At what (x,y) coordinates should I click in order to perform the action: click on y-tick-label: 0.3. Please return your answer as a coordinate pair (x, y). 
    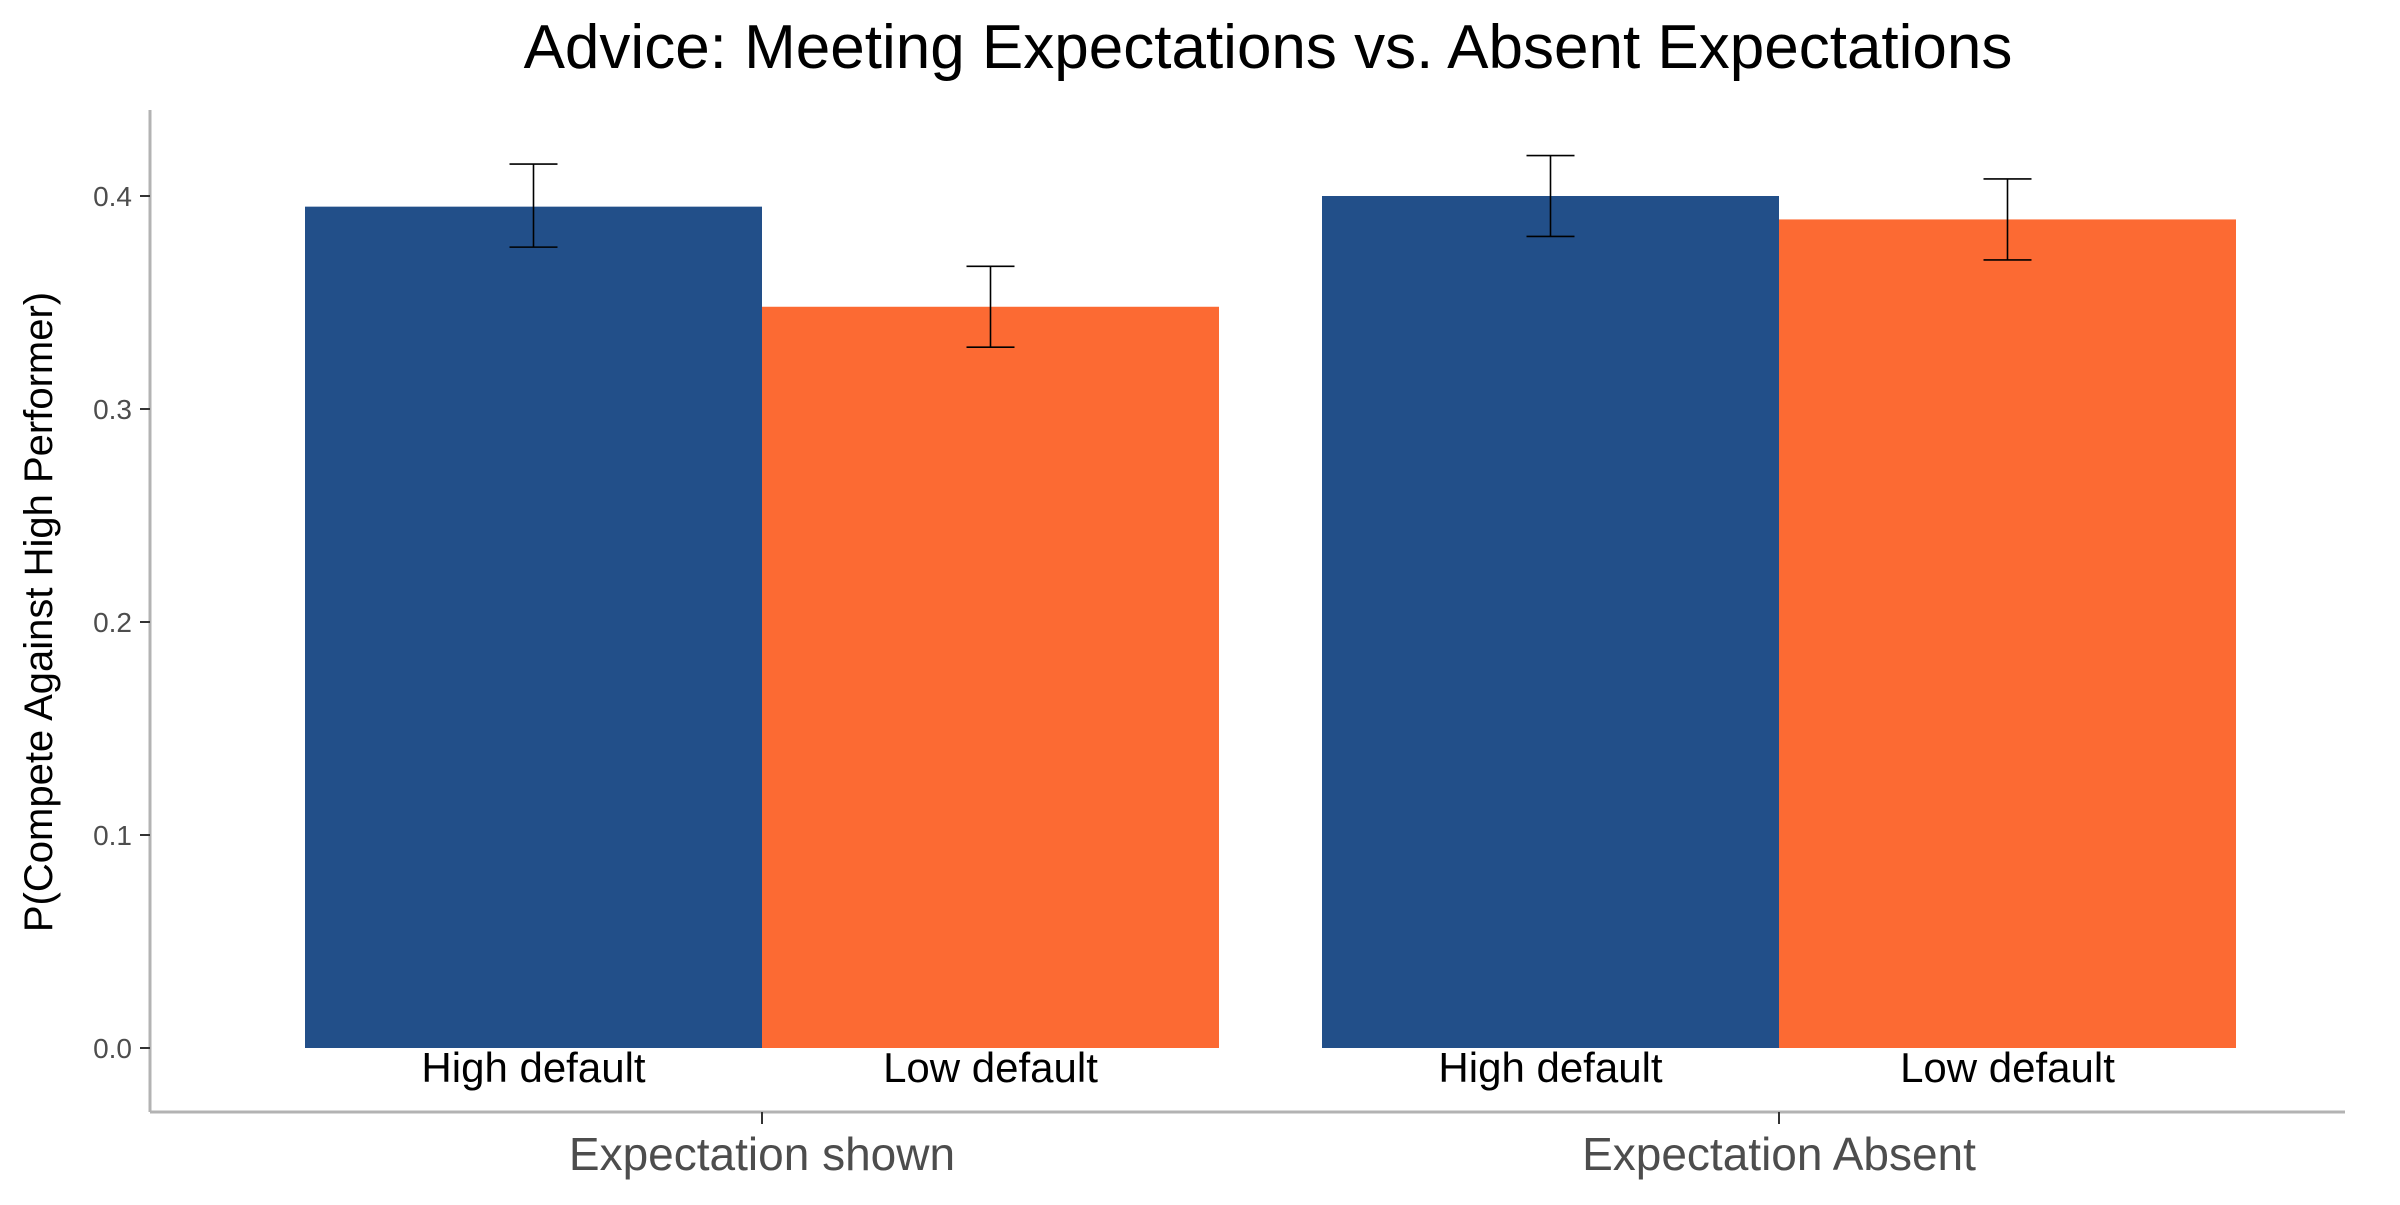
    Looking at the image, I should click on (112, 409).